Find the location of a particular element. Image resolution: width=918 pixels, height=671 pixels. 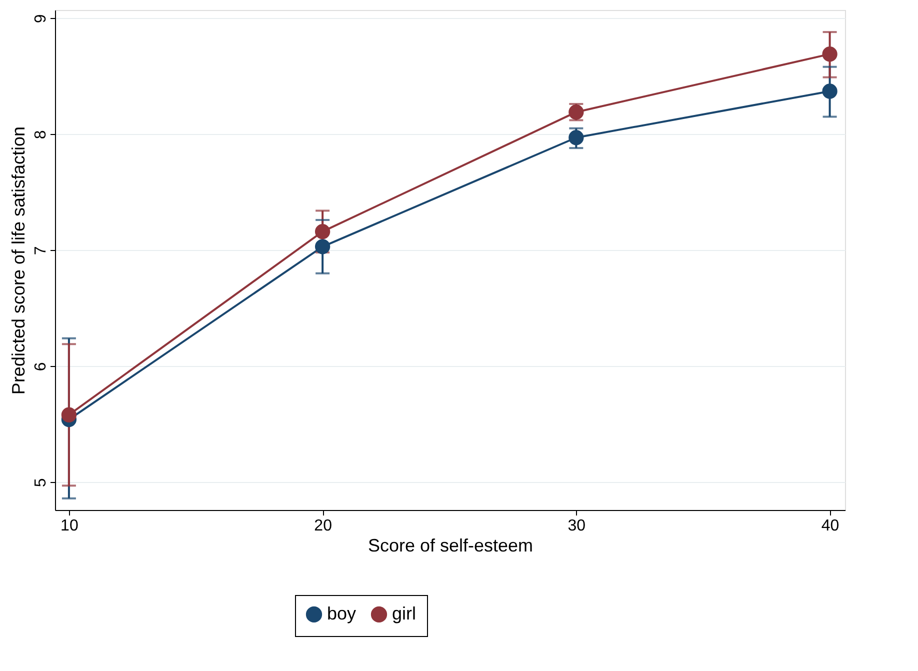

x-tick-label: 30 is located at coordinates (577, 526).